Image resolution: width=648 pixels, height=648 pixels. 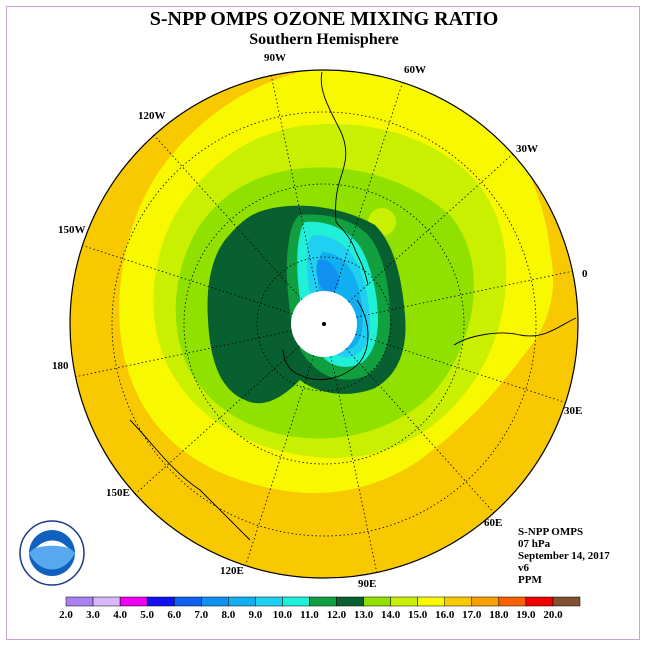 I want to click on colorbar-tick-label: 7.0, so click(x=201, y=615).